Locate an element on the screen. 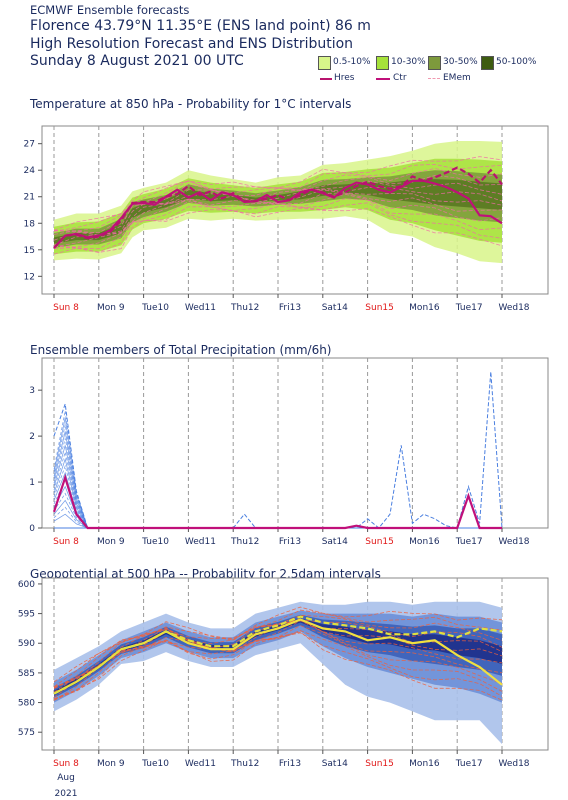 The image size is (568, 800). legend-label-emem: EMem is located at coordinates (457, 78).